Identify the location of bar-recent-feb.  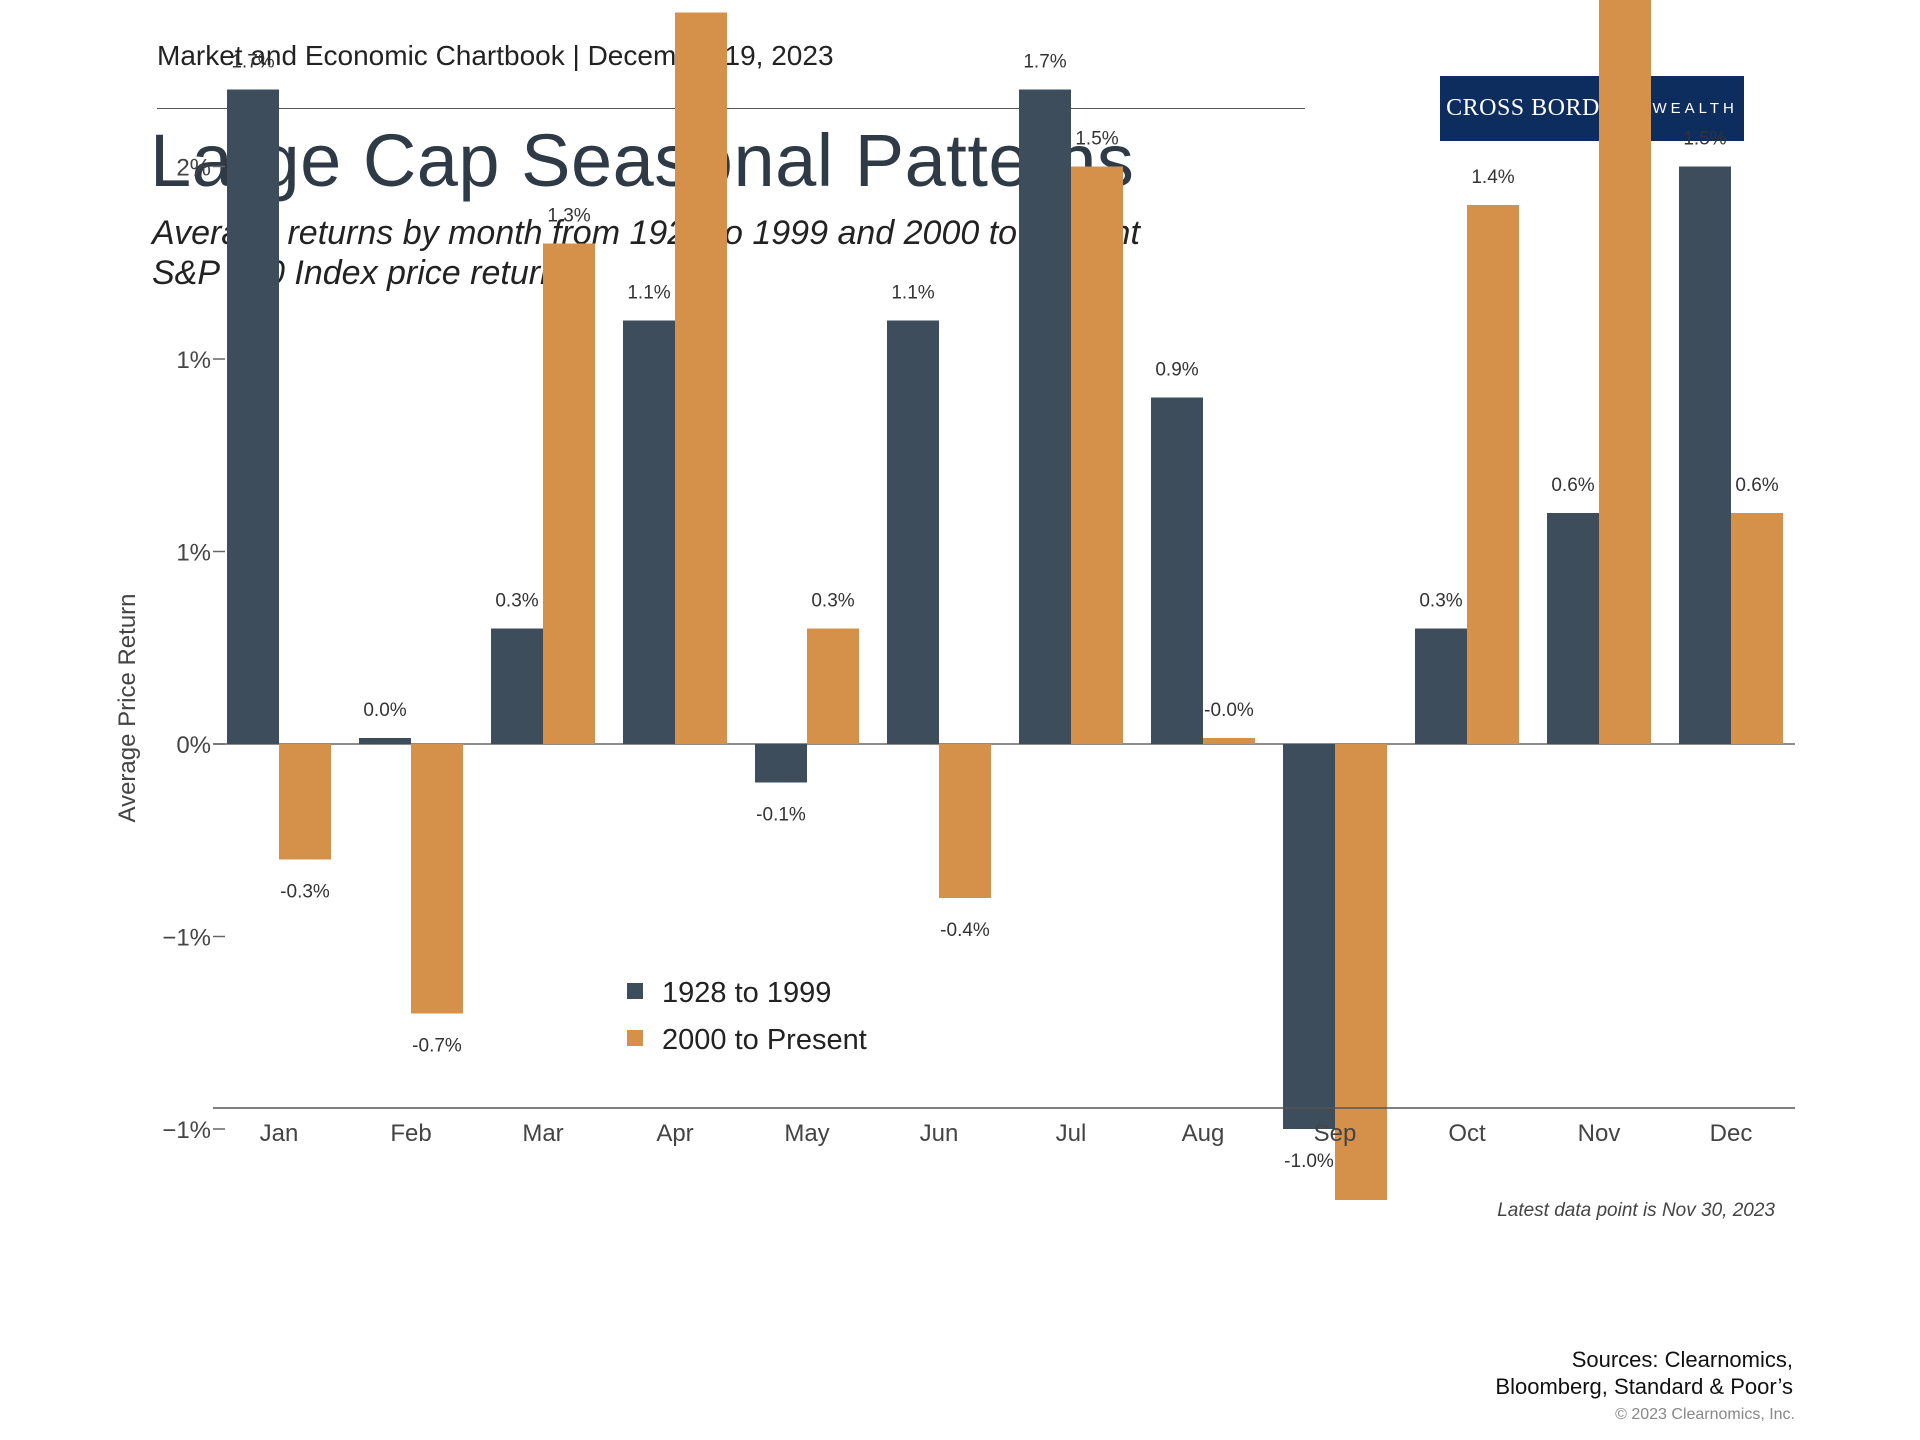
(437, 879).